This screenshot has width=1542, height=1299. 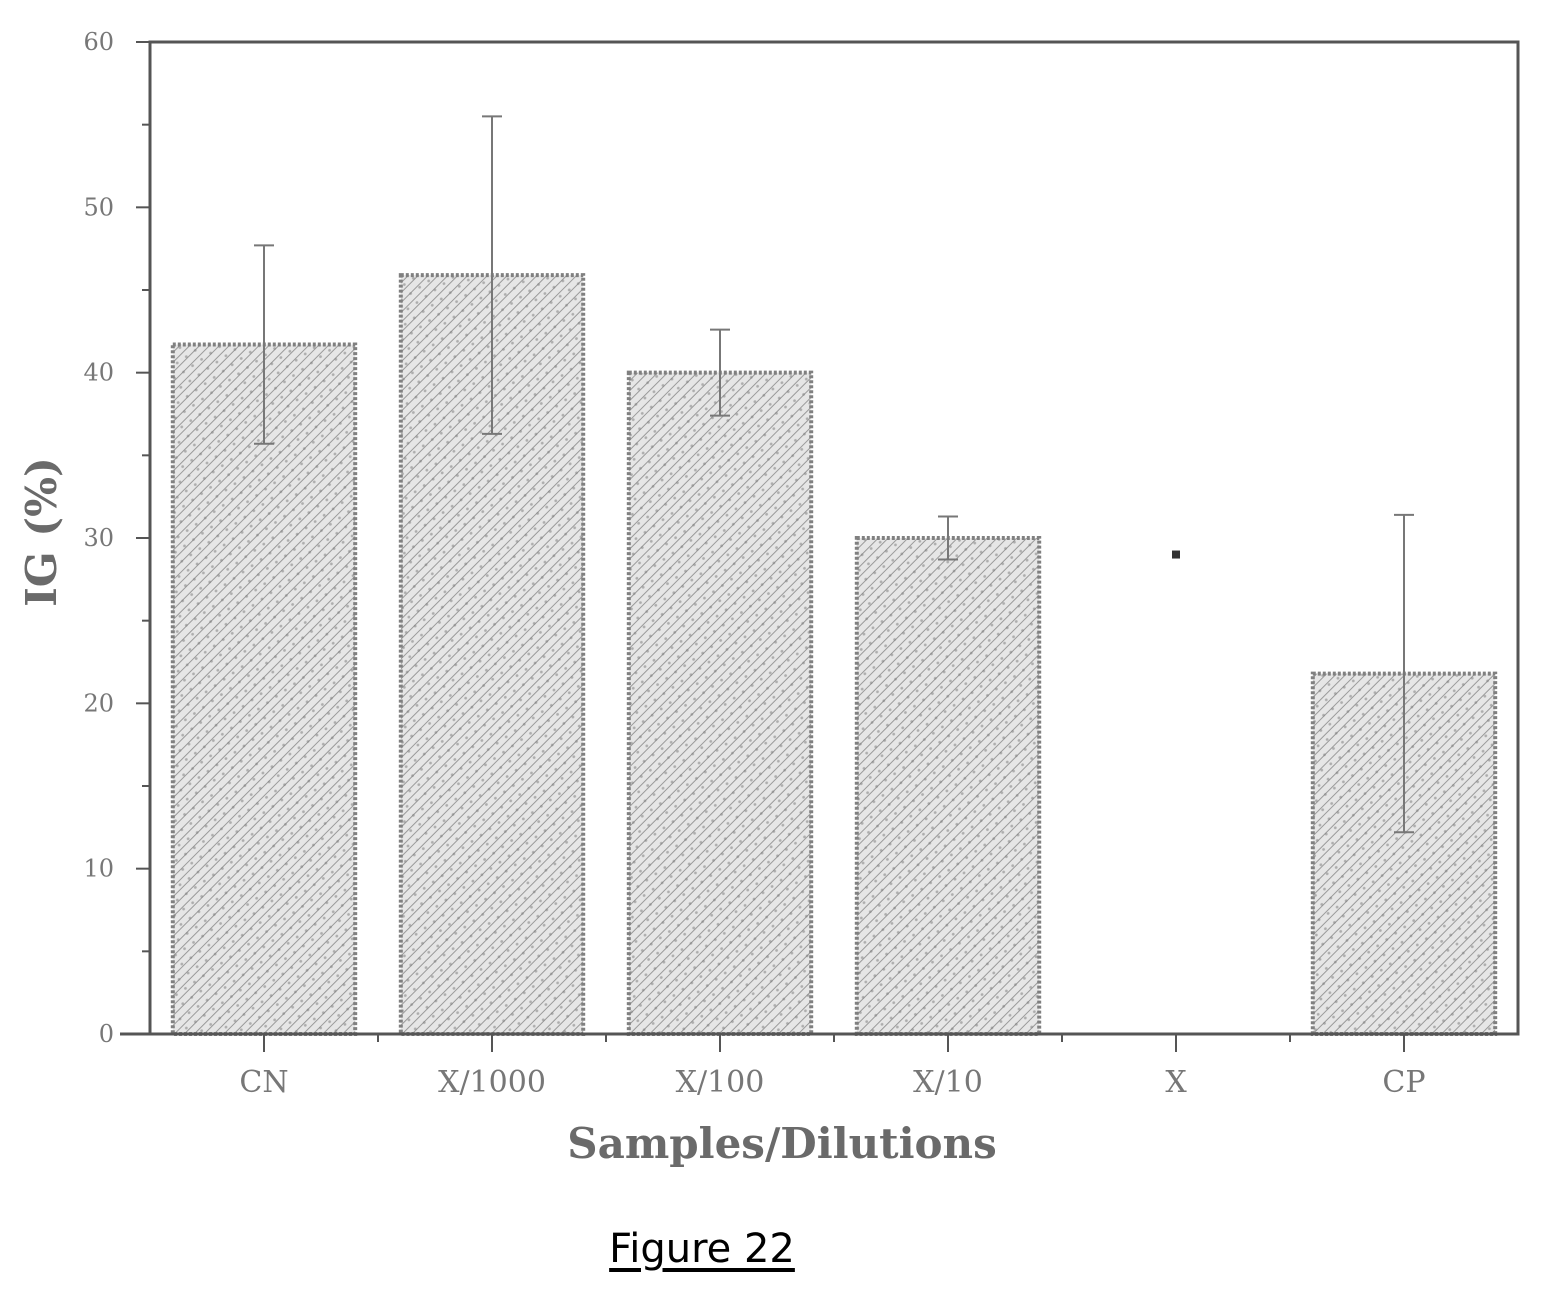 I want to click on x-axis-ticks: CN X/1000 X/100 X/10 X CP, so click(x=832, y=1067).